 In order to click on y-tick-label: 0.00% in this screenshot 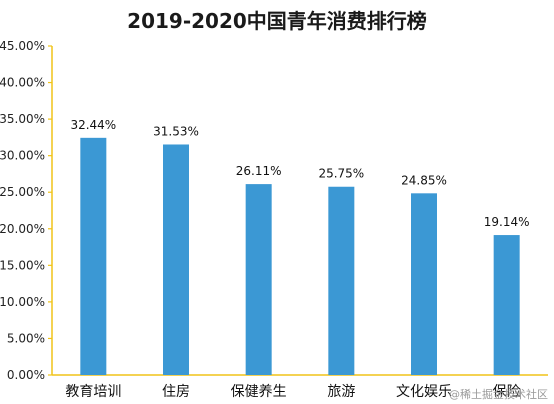, I will do `click(26, 375)`.